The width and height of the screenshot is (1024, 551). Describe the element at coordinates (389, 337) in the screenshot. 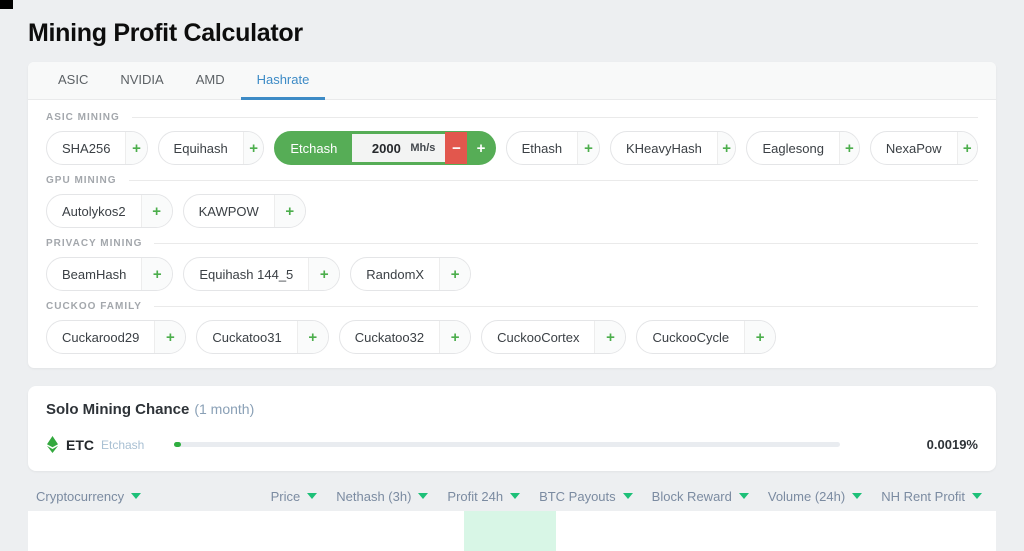

I see `algo-chip-label: Cuckatoo32` at that location.